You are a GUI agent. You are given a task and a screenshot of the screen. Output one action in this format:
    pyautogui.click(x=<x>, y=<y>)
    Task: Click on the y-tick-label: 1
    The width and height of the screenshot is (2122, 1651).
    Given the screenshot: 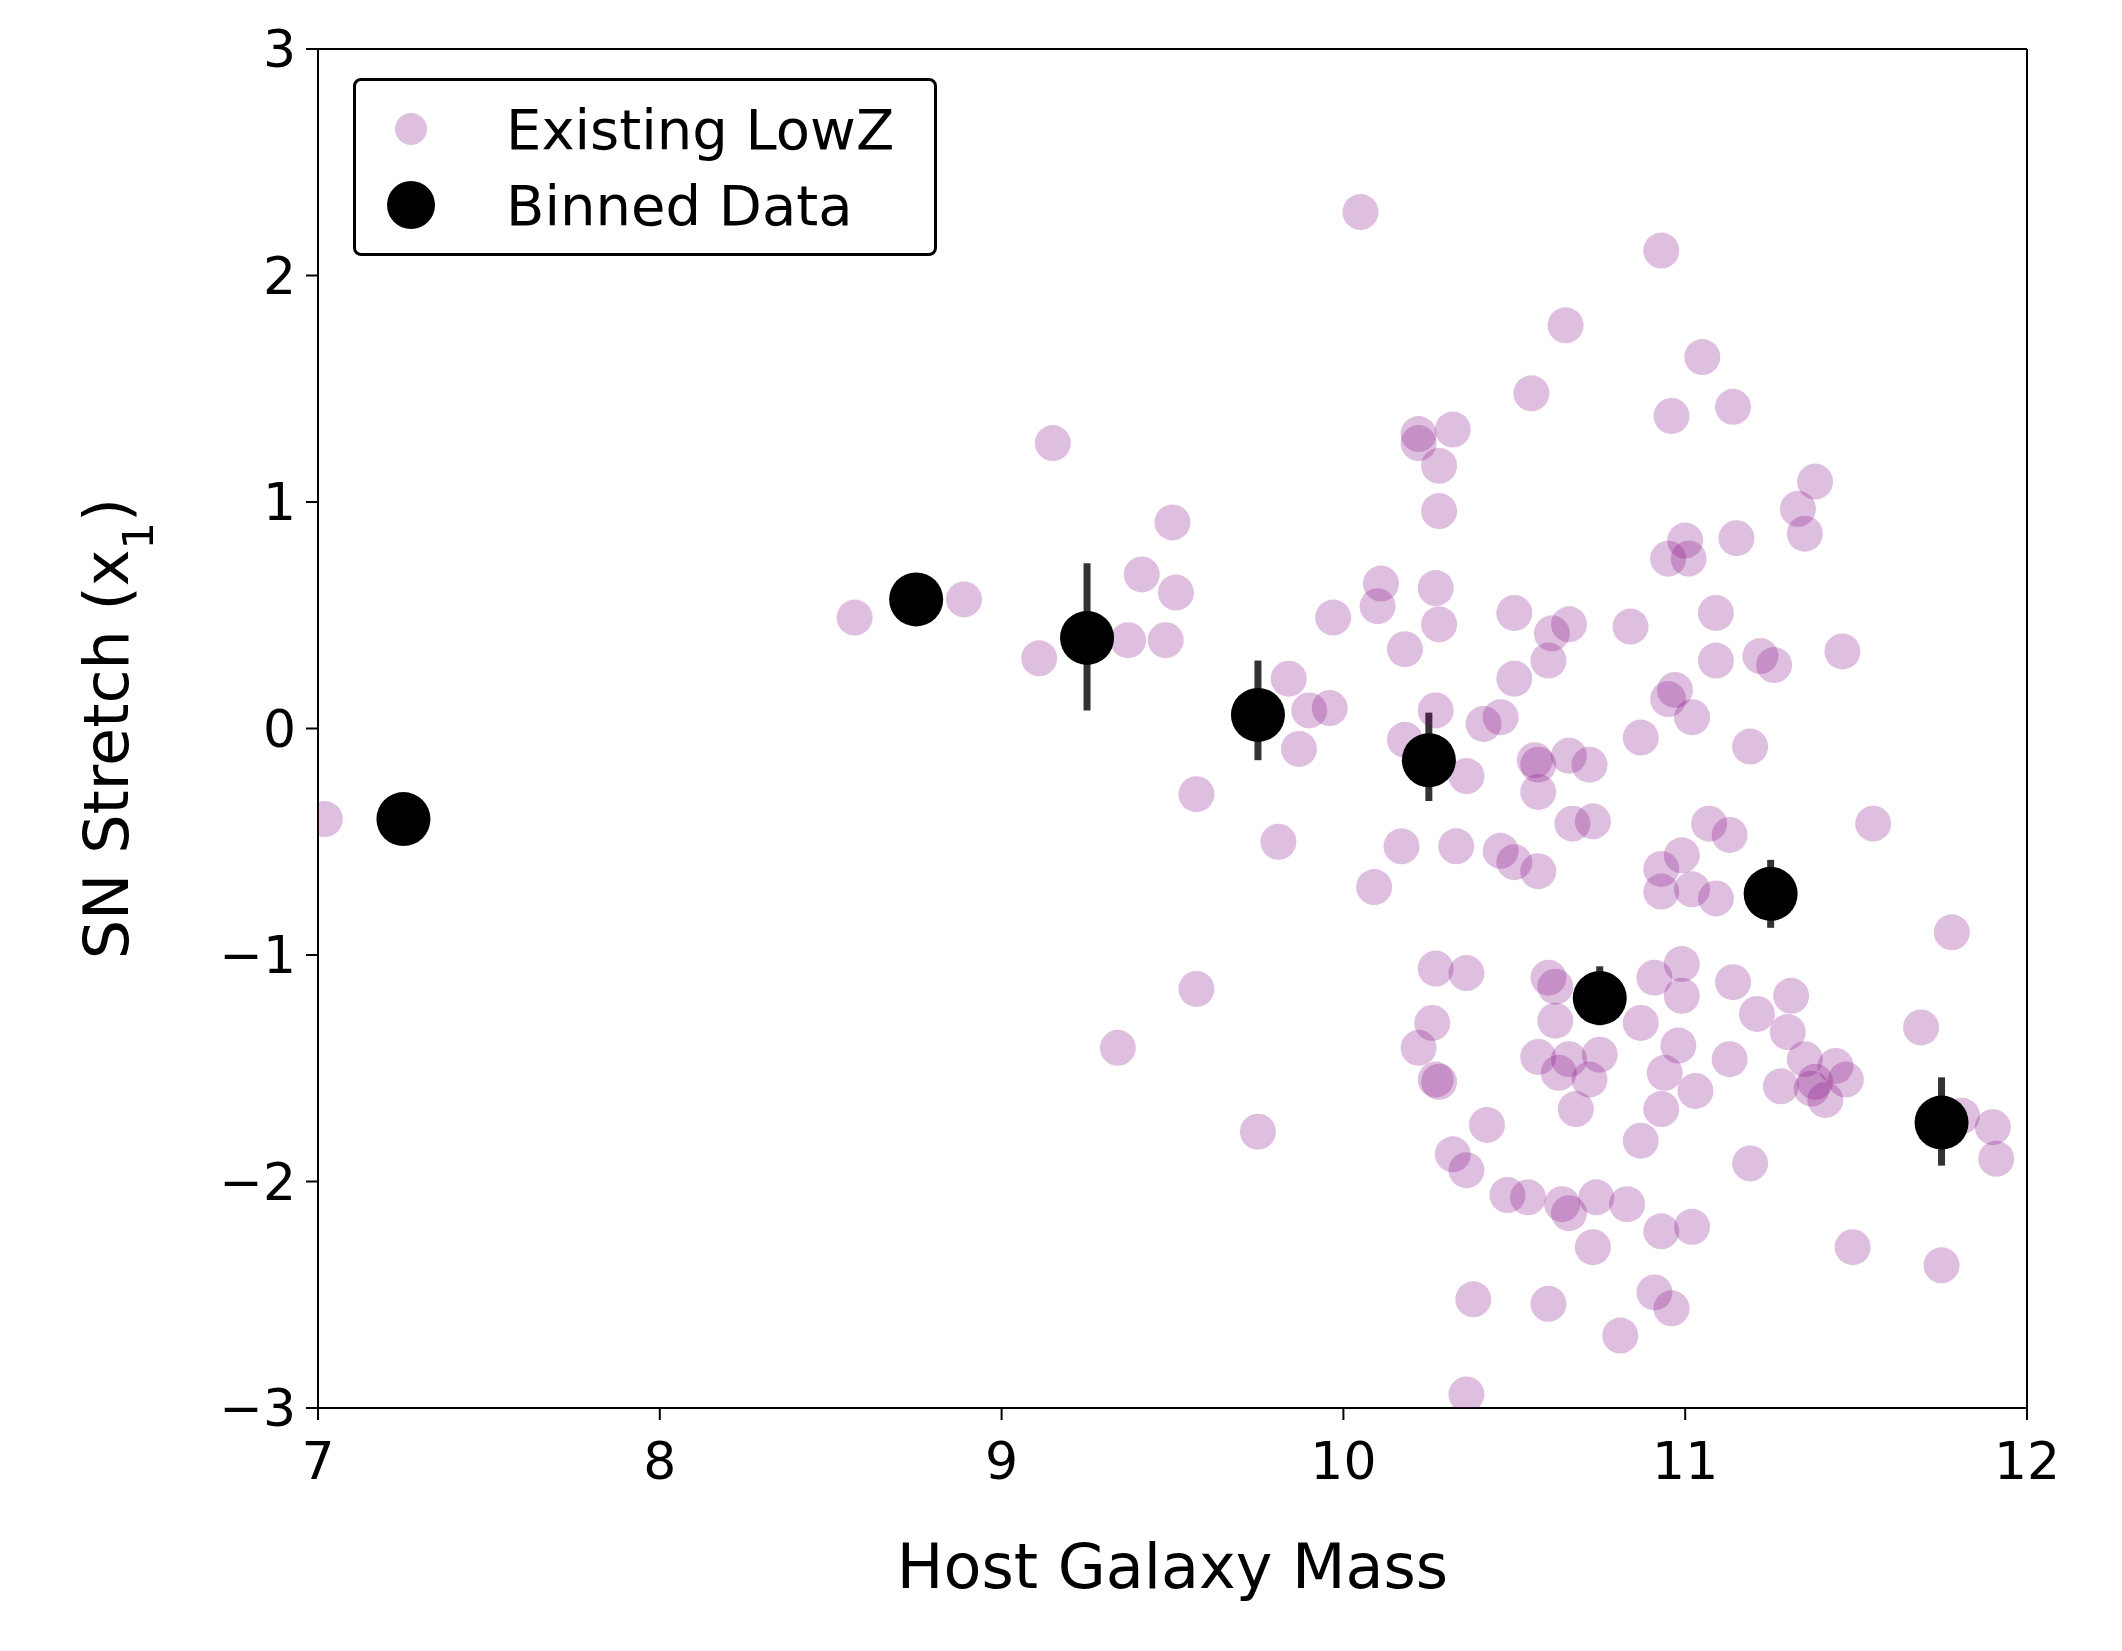 What is the action you would take?
    pyautogui.click(x=279, y=502)
    